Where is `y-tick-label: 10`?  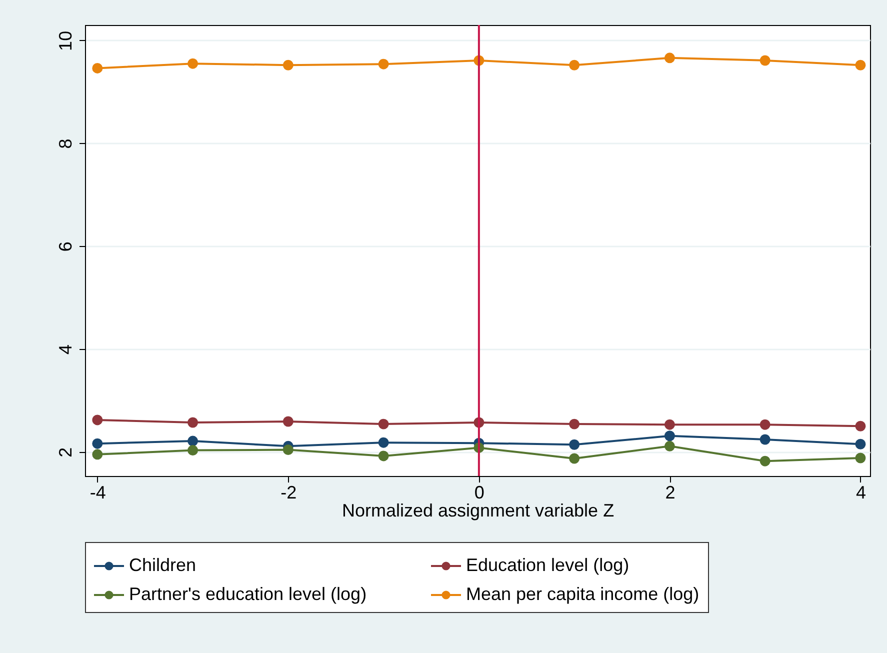
y-tick-label: 10 is located at coordinates (66, 40).